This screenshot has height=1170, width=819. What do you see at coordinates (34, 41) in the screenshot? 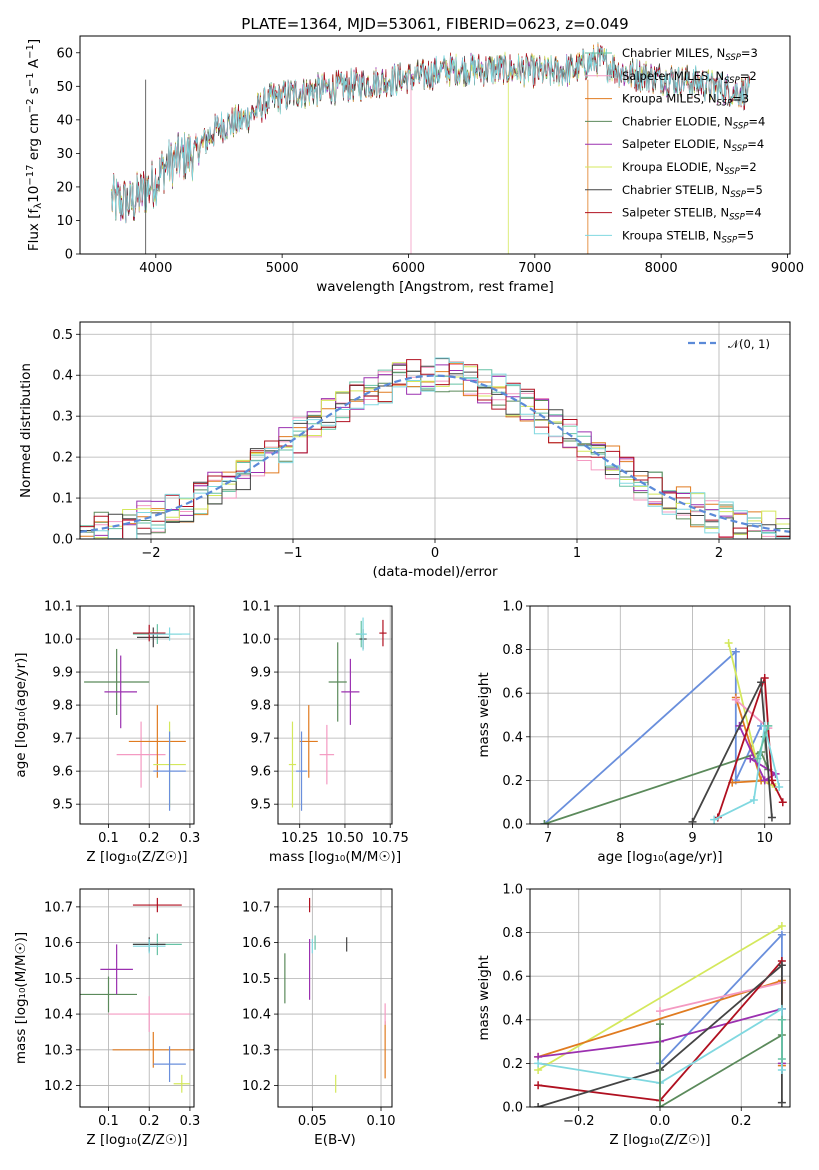
I see `label-part: ]` at bounding box center [34, 41].